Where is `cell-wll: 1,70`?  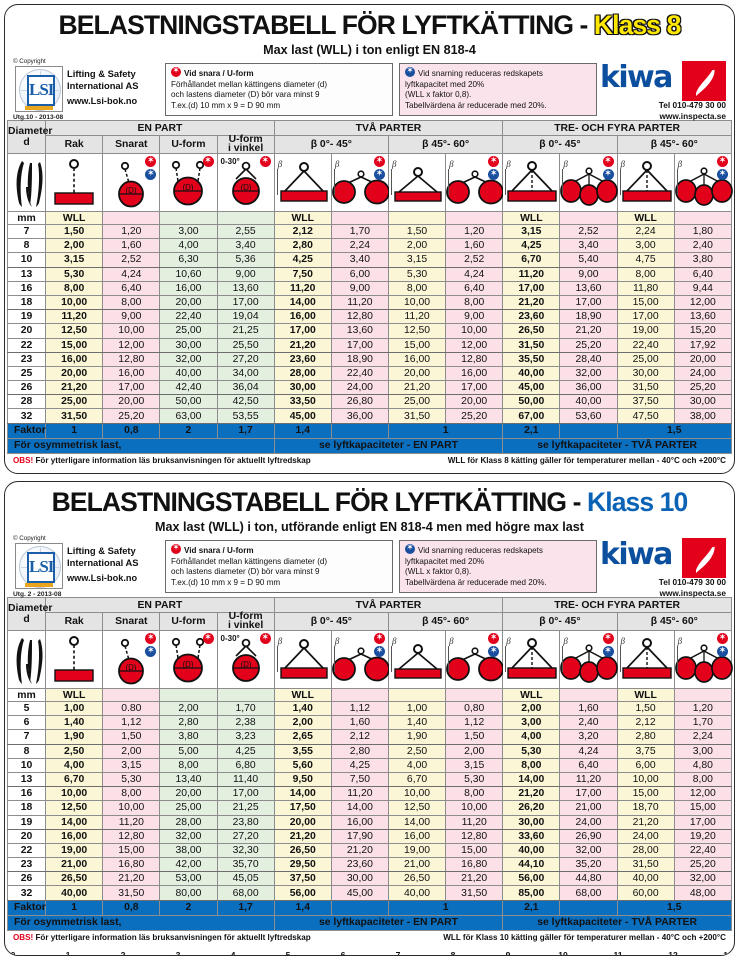 cell-wll: 1,70 is located at coordinates (703, 723).